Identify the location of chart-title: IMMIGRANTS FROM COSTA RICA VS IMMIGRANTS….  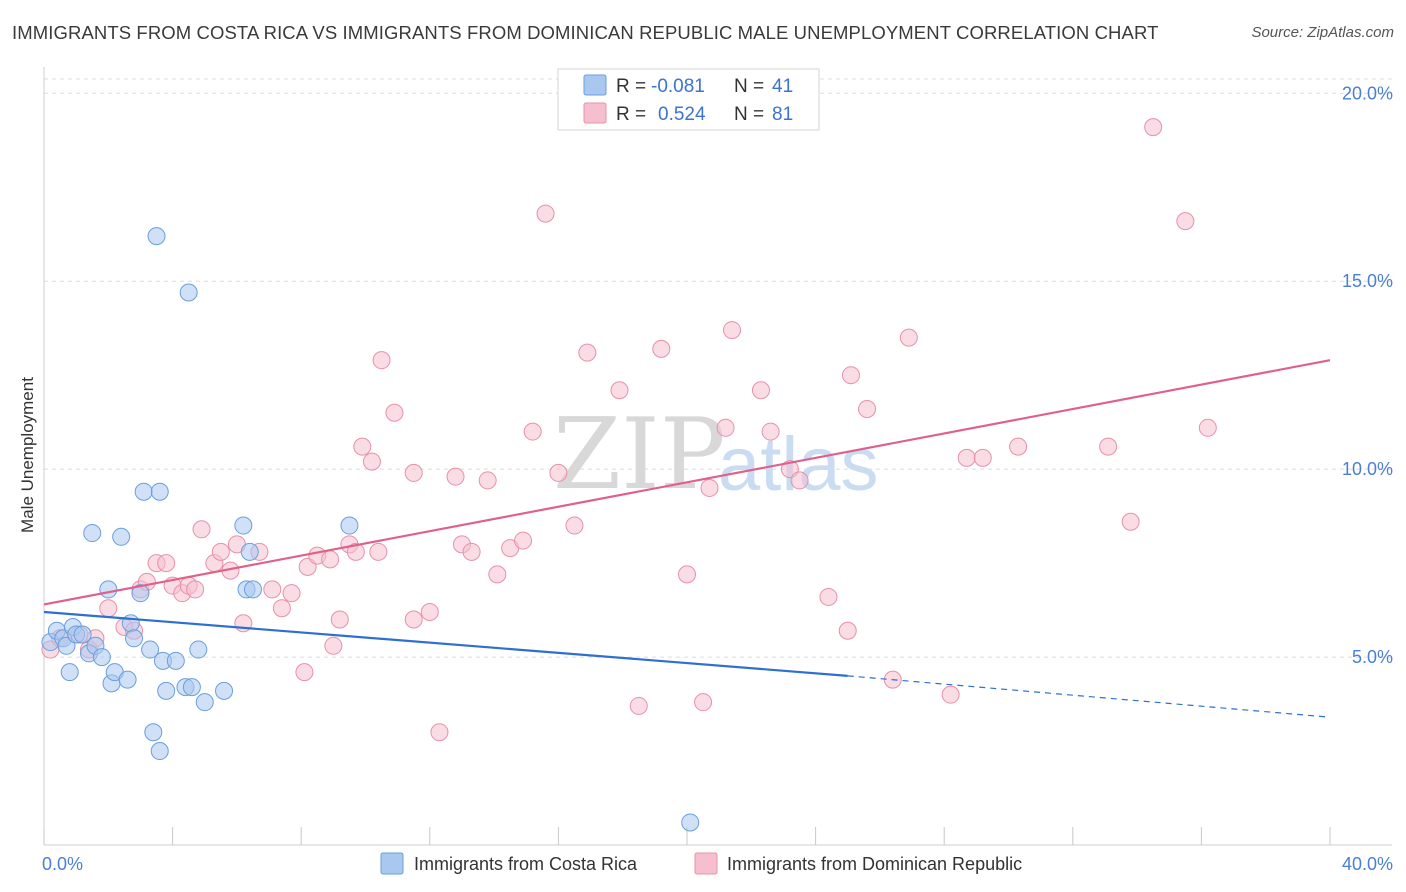
(585, 32).